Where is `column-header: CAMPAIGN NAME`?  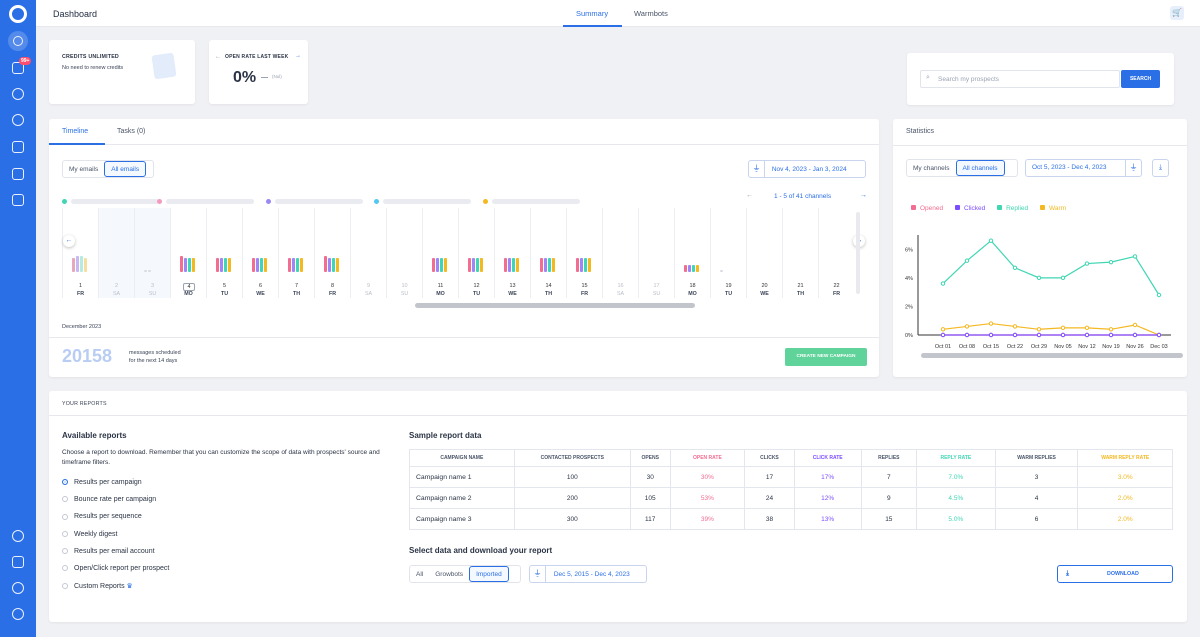 column-header: CAMPAIGN NAME is located at coordinates (462, 458).